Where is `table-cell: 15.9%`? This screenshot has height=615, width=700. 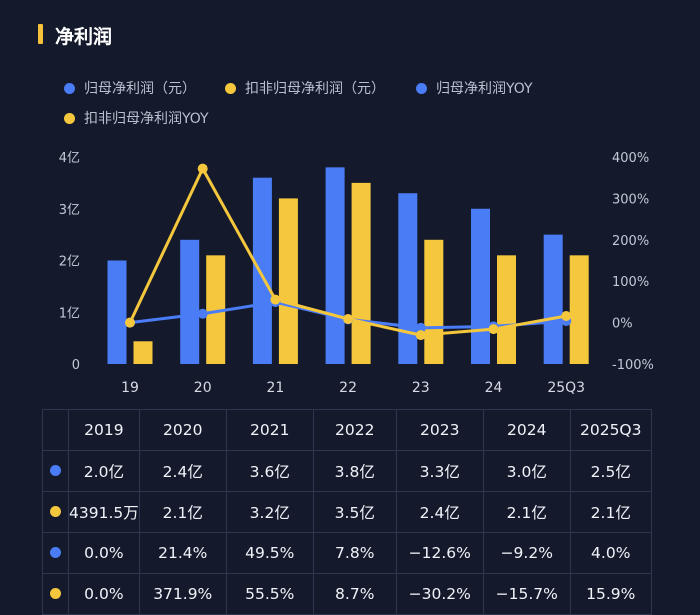 table-cell: 15.9% is located at coordinates (610, 594).